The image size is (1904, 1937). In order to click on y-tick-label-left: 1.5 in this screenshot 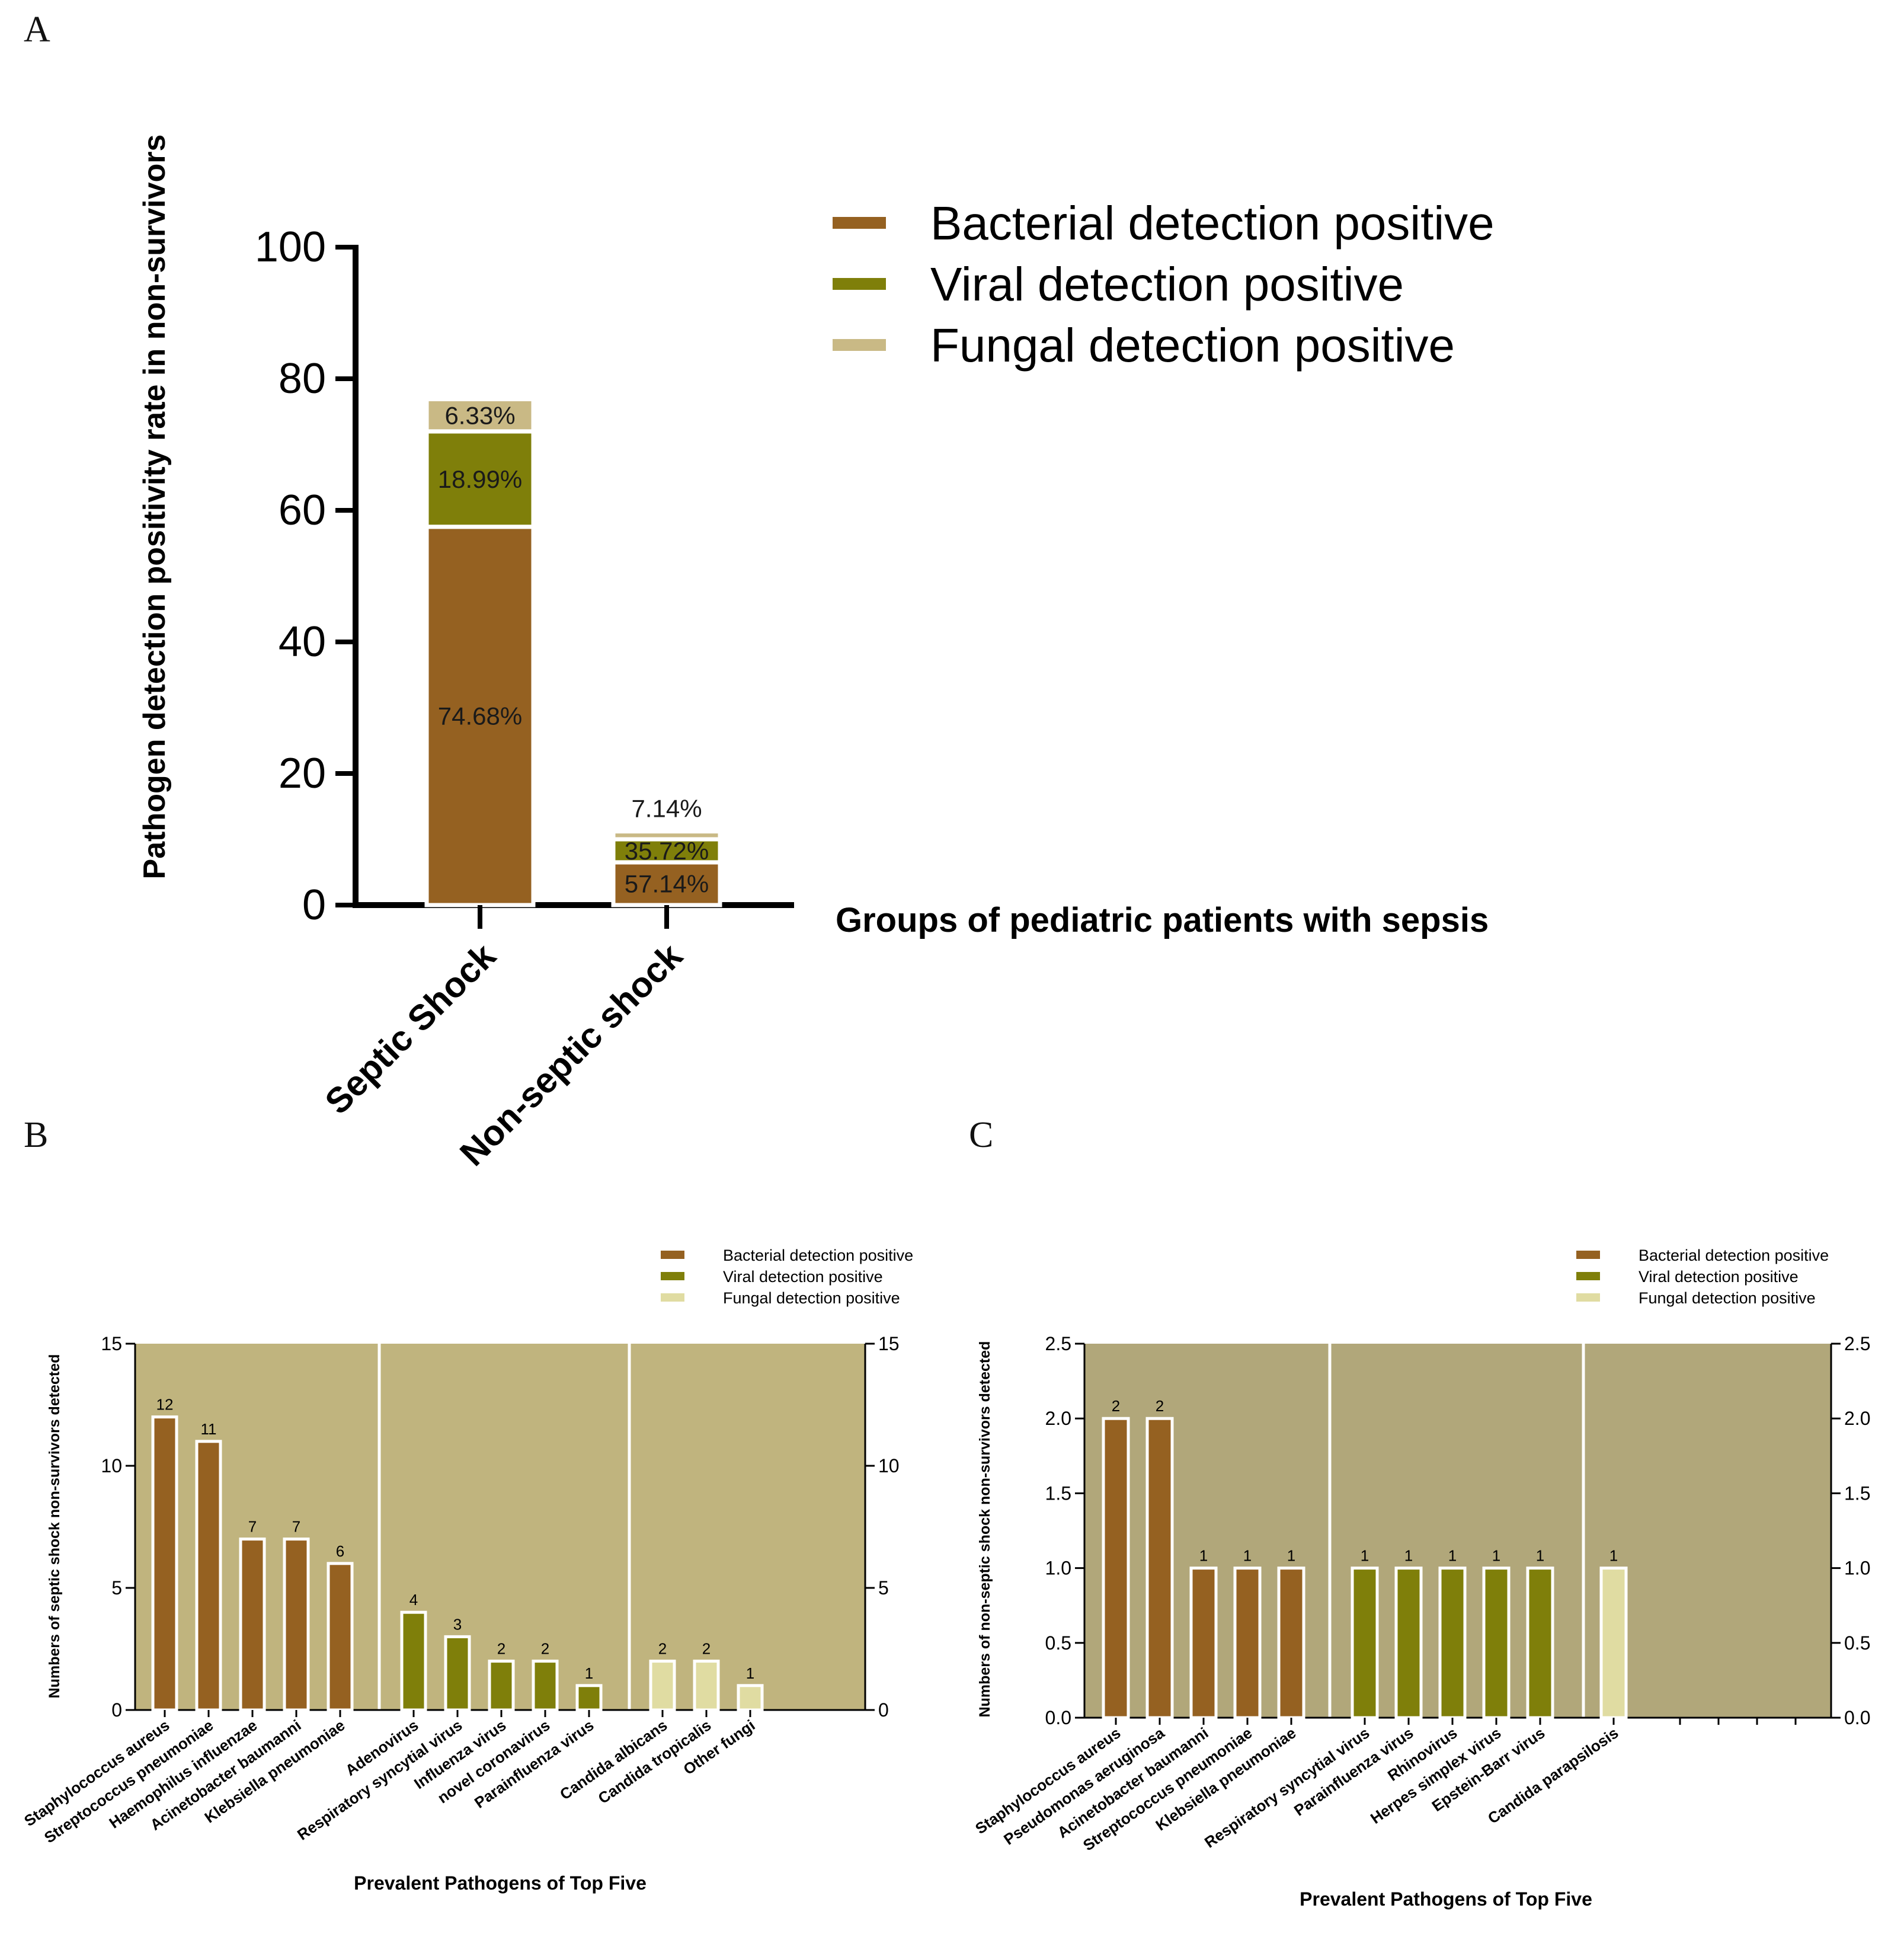, I will do `click(1058, 1493)`.